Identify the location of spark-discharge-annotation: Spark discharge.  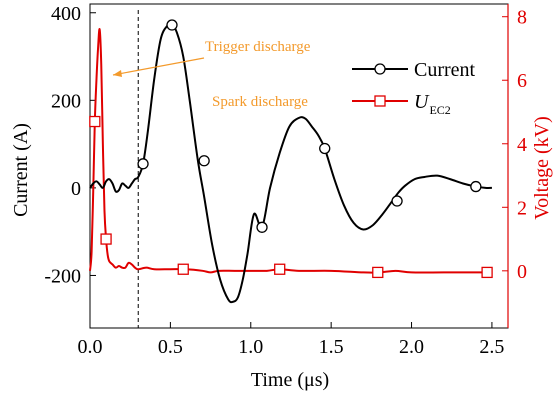
(260, 102).